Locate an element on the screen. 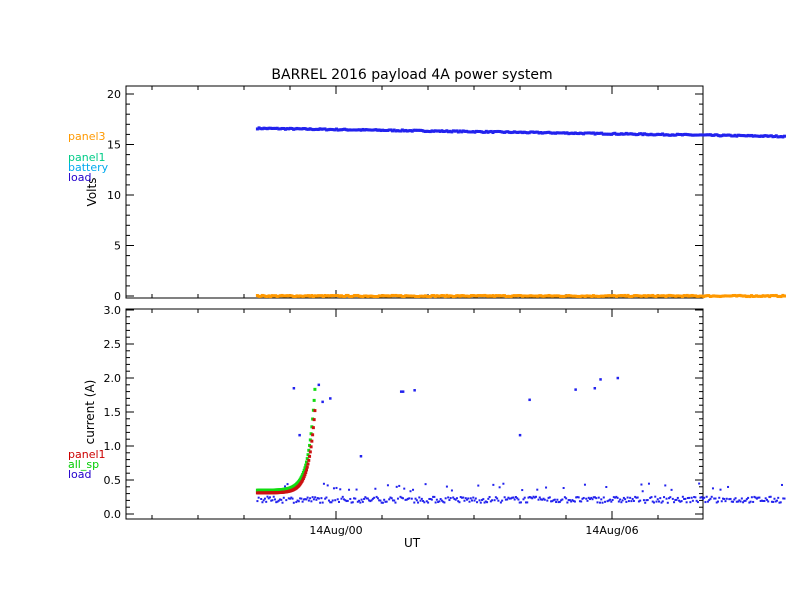 This screenshot has height=612, width=792. current-x-tick-label: 14Aug/00 is located at coordinates (335, 530).